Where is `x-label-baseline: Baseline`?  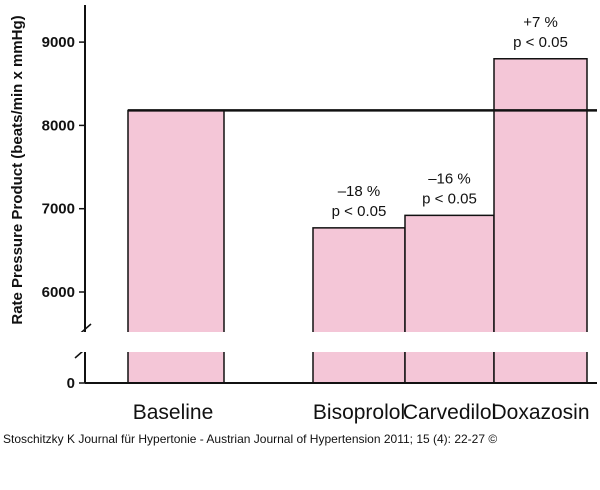
x-label-baseline: Baseline is located at coordinates (173, 412).